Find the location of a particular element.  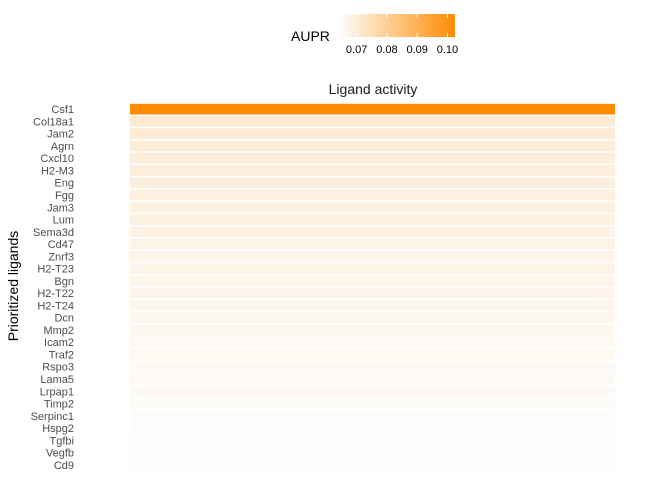

y-tick-label: Lum is located at coordinates (63, 221).